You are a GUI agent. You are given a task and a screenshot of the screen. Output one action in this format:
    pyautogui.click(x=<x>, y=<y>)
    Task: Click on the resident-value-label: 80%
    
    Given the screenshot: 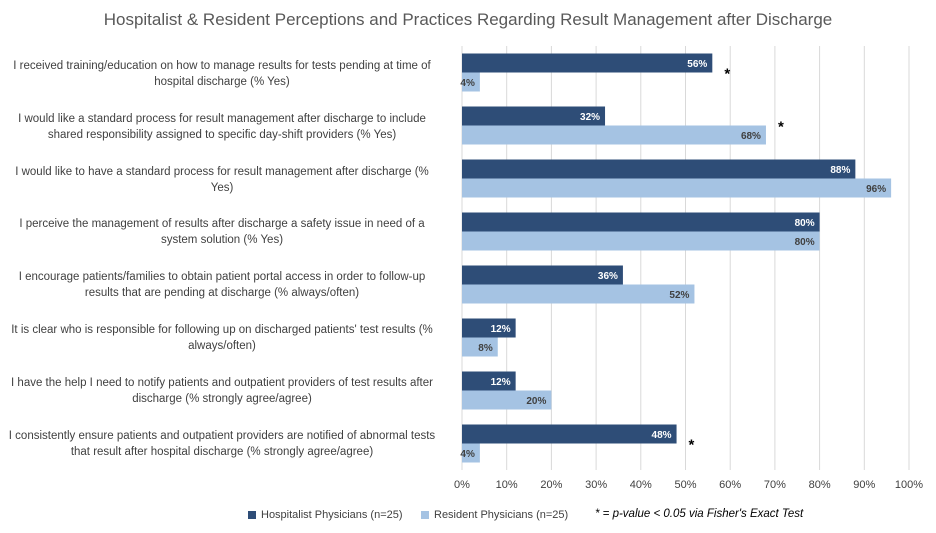 What is the action you would take?
    pyautogui.click(x=805, y=242)
    